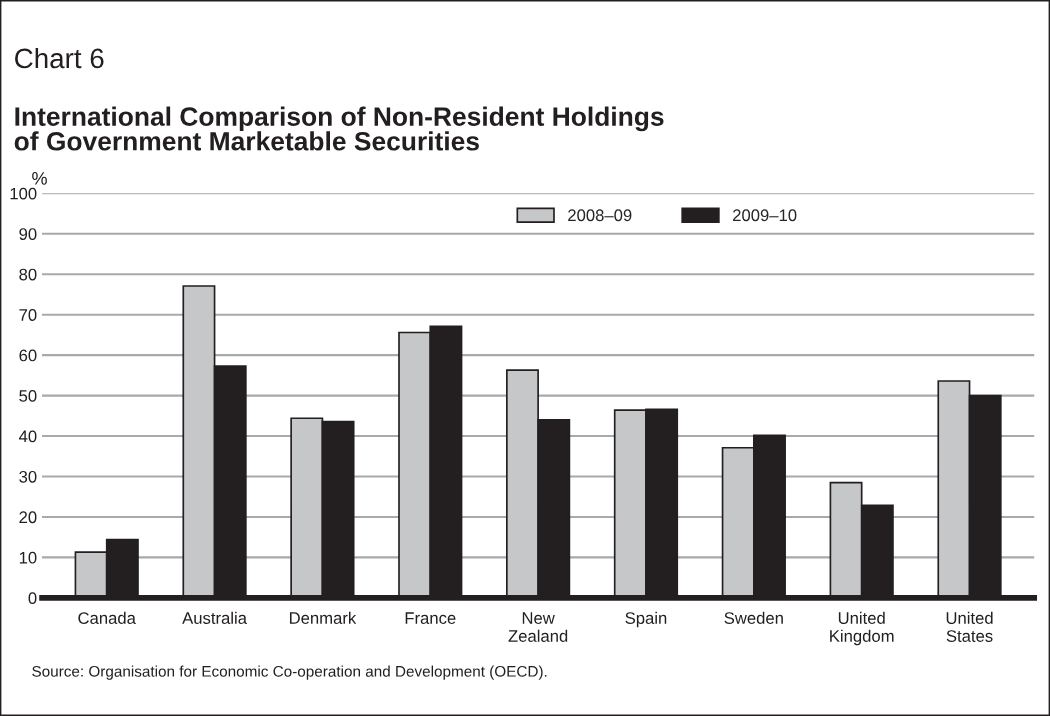  Describe the element at coordinates (430, 618) in the screenshot. I see `x-tick-label: France` at that location.